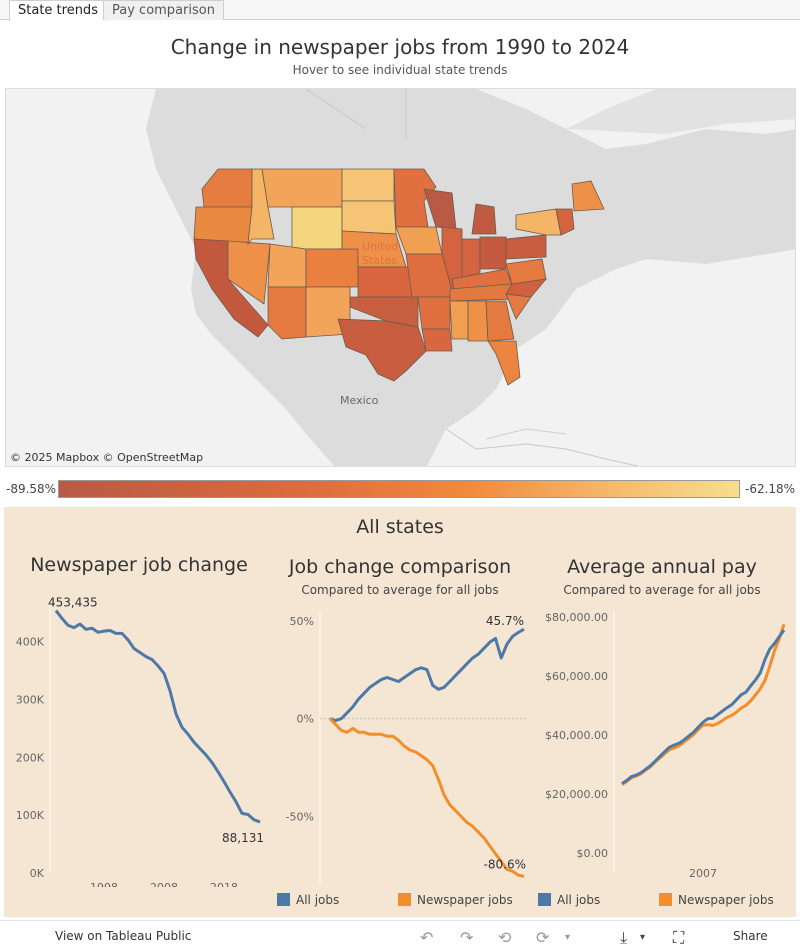 Image resolution: width=800 pixels, height=950 pixels. What do you see at coordinates (484, 219) in the screenshot?
I see `state-mi` at bounding box center [484, 219].